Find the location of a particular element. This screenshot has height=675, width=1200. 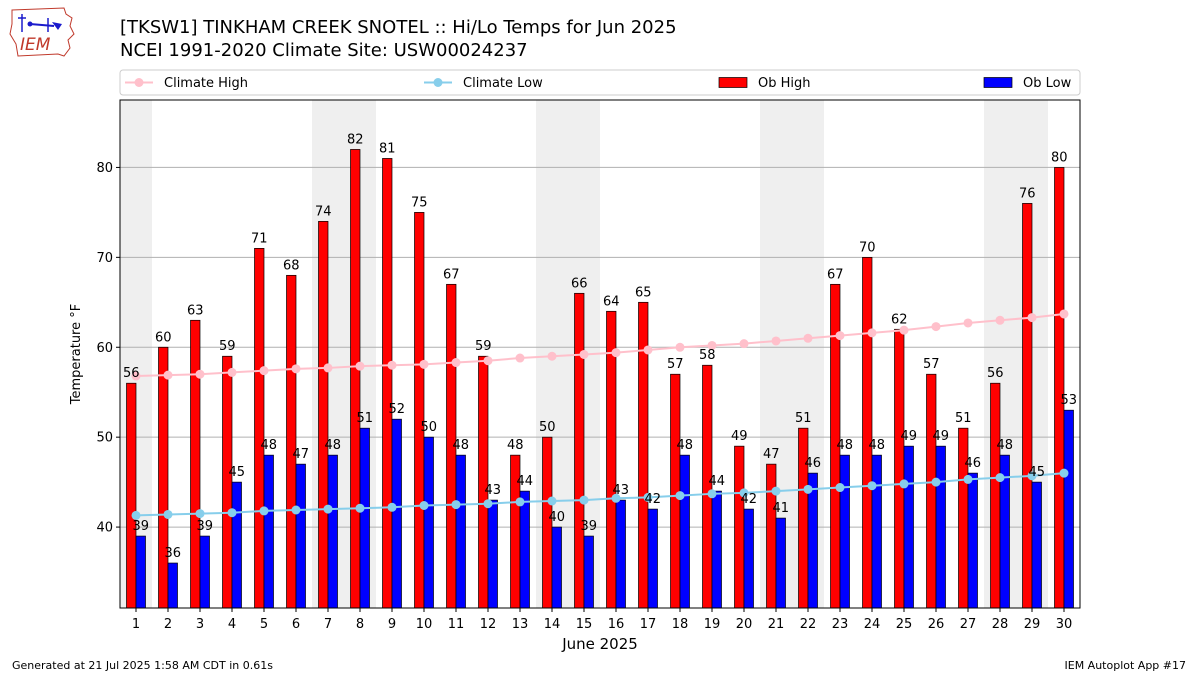

ob-high-label-day-4: 59 is located at coordinates (227, 346).